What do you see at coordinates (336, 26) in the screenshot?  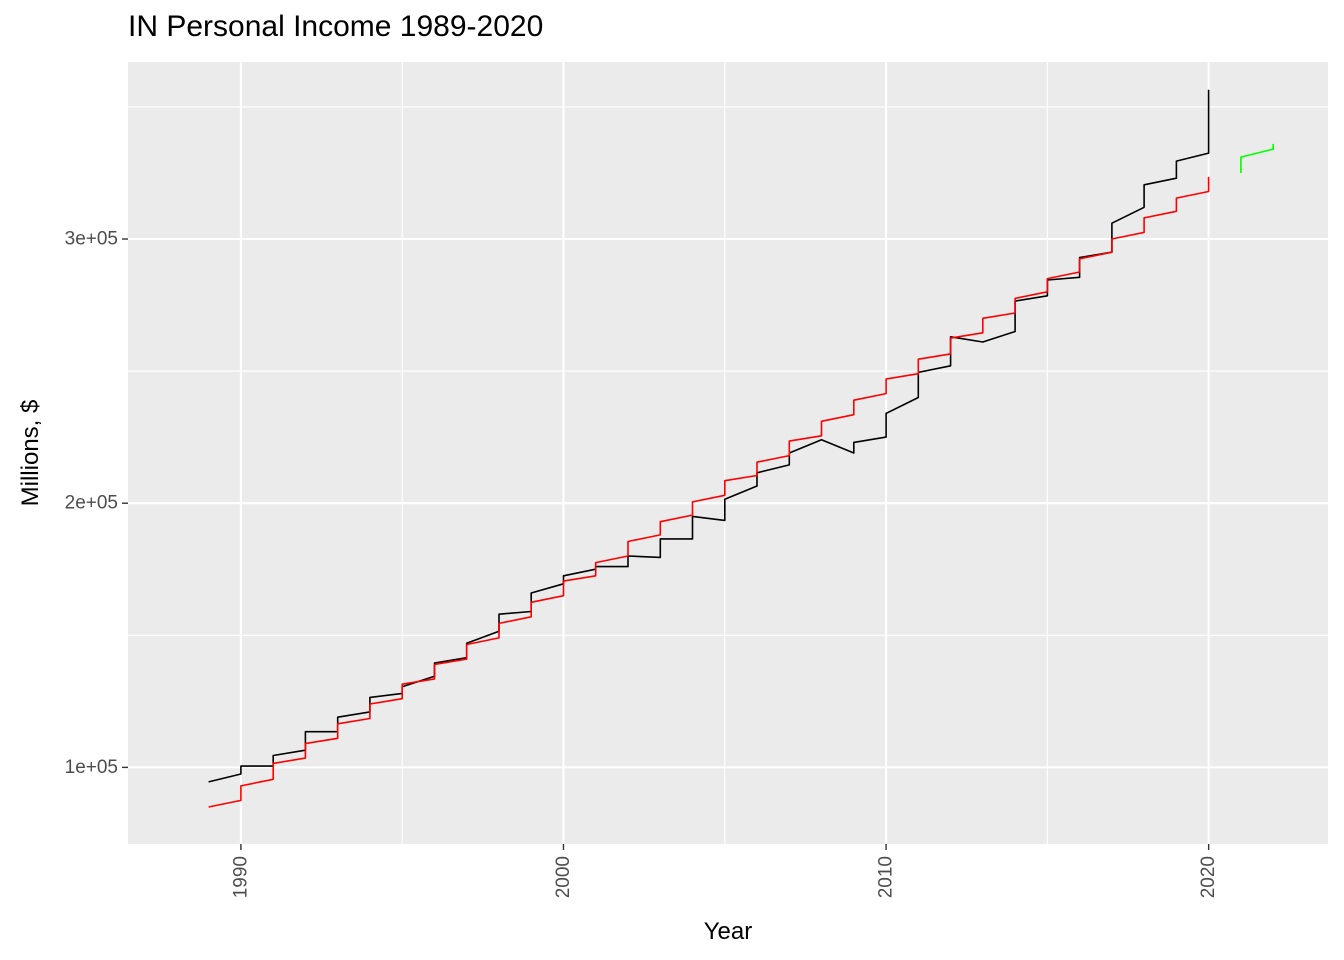 I see `chart-title: IN Personal Income 1989-2020` at bounding box center [336, 26].